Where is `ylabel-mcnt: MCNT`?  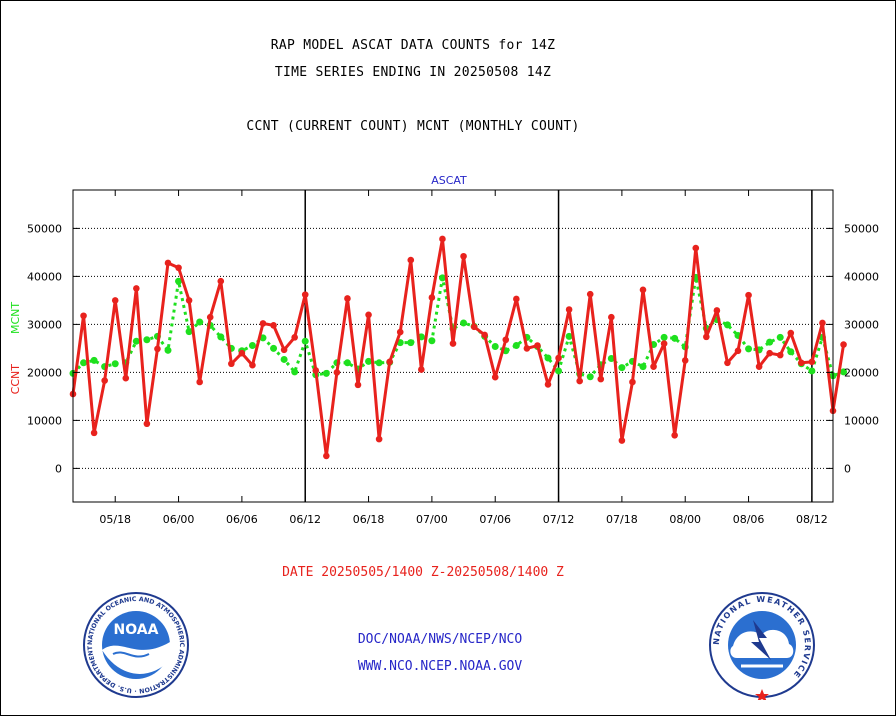 ylabel-mcnt: MCNT is located at coordinates (15, 318).